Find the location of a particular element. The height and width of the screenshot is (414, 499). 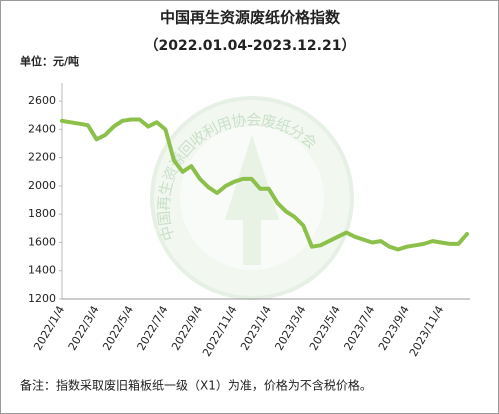

y-tick-label: 1800 is located at coordinates (42, 213).